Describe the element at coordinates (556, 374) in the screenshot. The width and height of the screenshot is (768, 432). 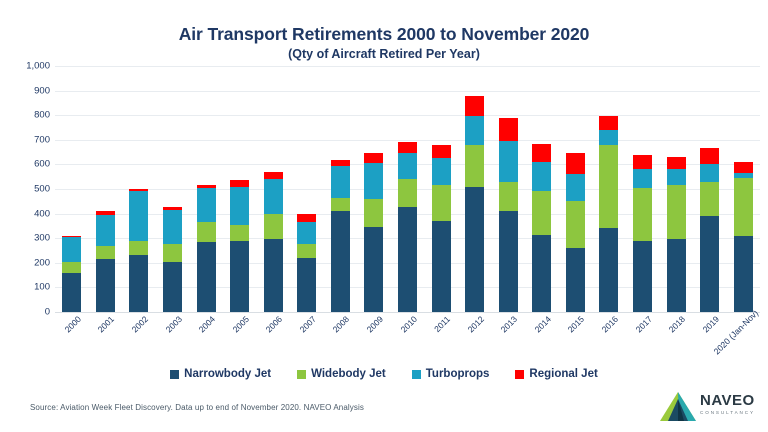
I see `legend-item: Regional Jet` at that location.